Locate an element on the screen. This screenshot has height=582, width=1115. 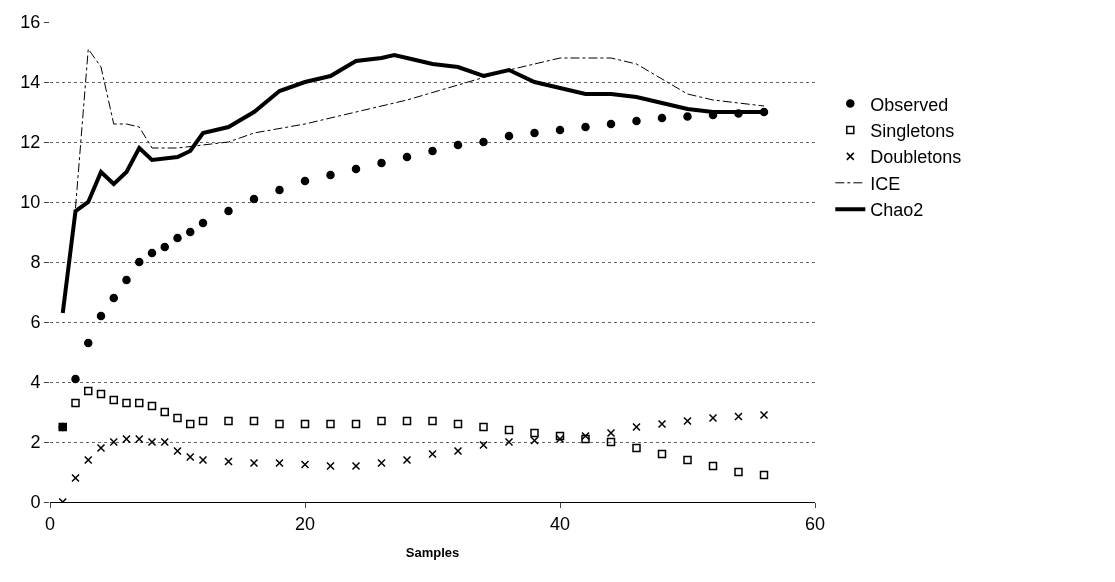
y-tick-label: 4 is located at coordinates (35, 382).